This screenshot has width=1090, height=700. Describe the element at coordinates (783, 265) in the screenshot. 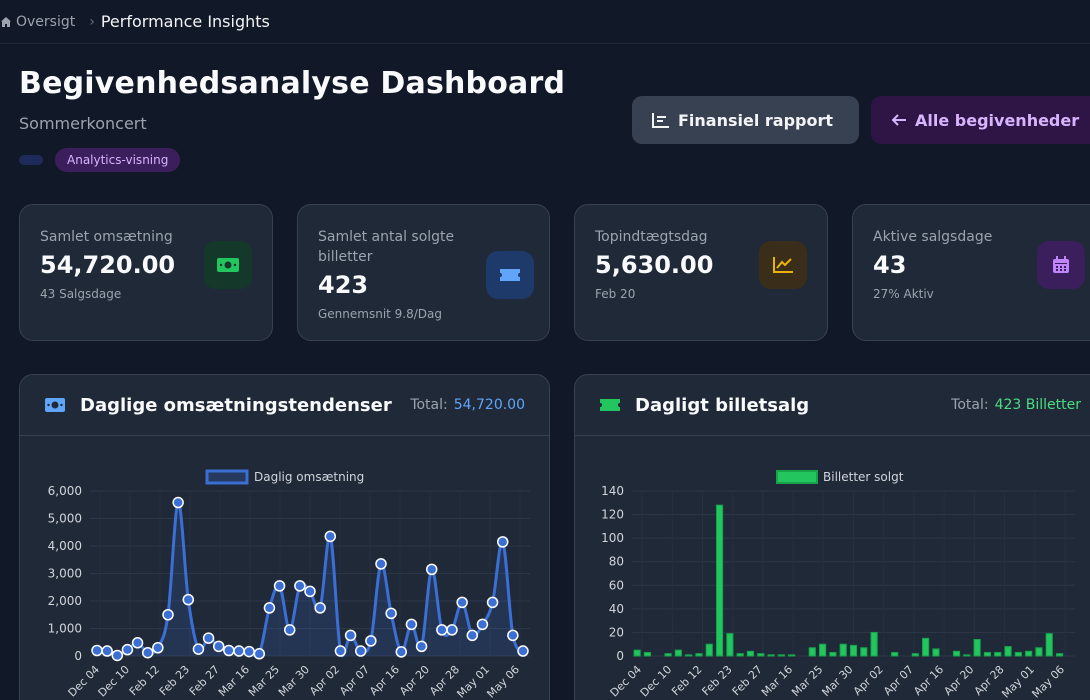

I see `chart-line-icon` at that location.